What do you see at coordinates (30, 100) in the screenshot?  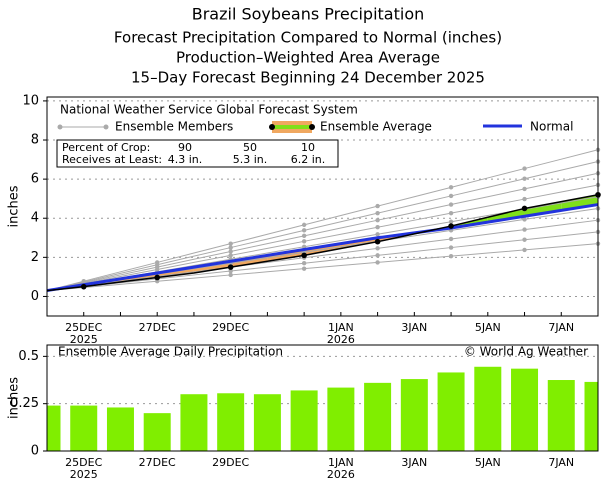 I see `y-tick-label: 10` at bounding box center [30, 100].